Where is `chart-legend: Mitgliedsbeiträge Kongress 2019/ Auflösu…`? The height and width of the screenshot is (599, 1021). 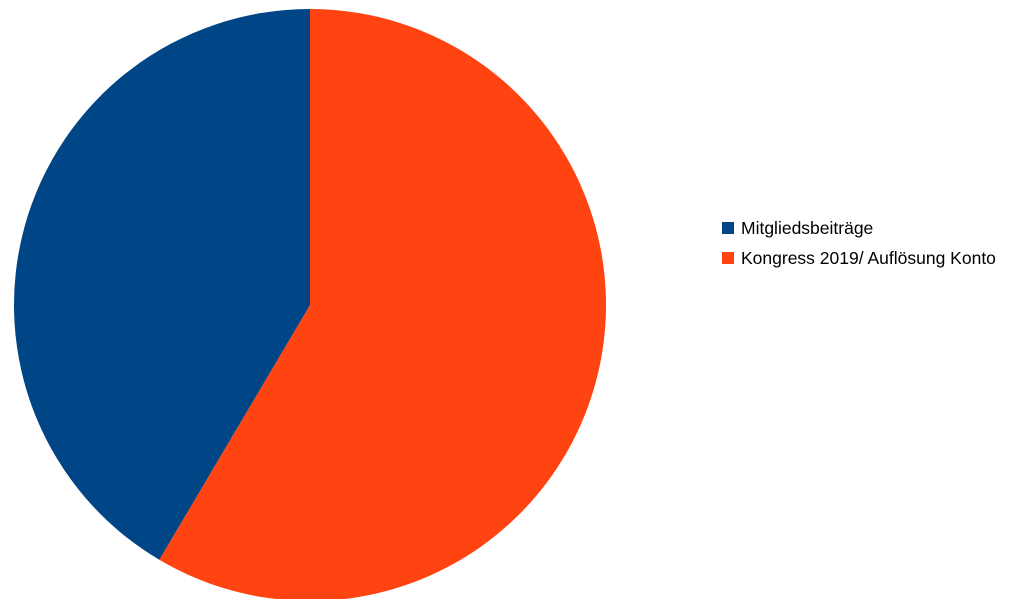
chart-legend: Mitgliedsbeiträge Kongress 2019/ Auflösu… is located at coordinates (869, 248).